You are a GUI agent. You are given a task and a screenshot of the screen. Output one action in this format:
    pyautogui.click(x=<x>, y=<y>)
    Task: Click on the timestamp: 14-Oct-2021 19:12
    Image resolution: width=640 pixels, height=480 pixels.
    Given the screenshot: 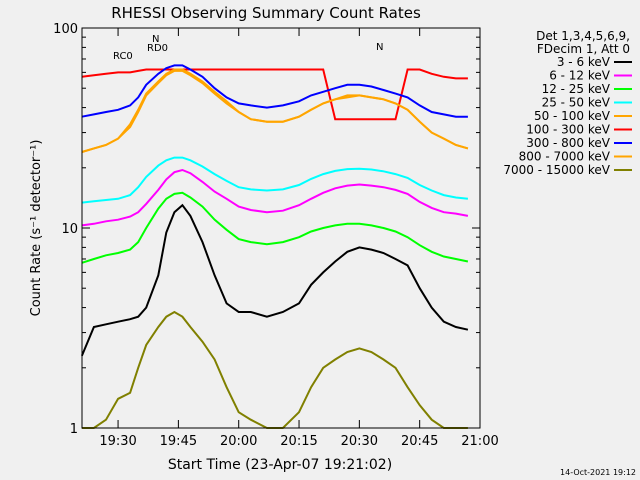 What is the action you would take?
    pyautogui.click(x=598, y=472)
    